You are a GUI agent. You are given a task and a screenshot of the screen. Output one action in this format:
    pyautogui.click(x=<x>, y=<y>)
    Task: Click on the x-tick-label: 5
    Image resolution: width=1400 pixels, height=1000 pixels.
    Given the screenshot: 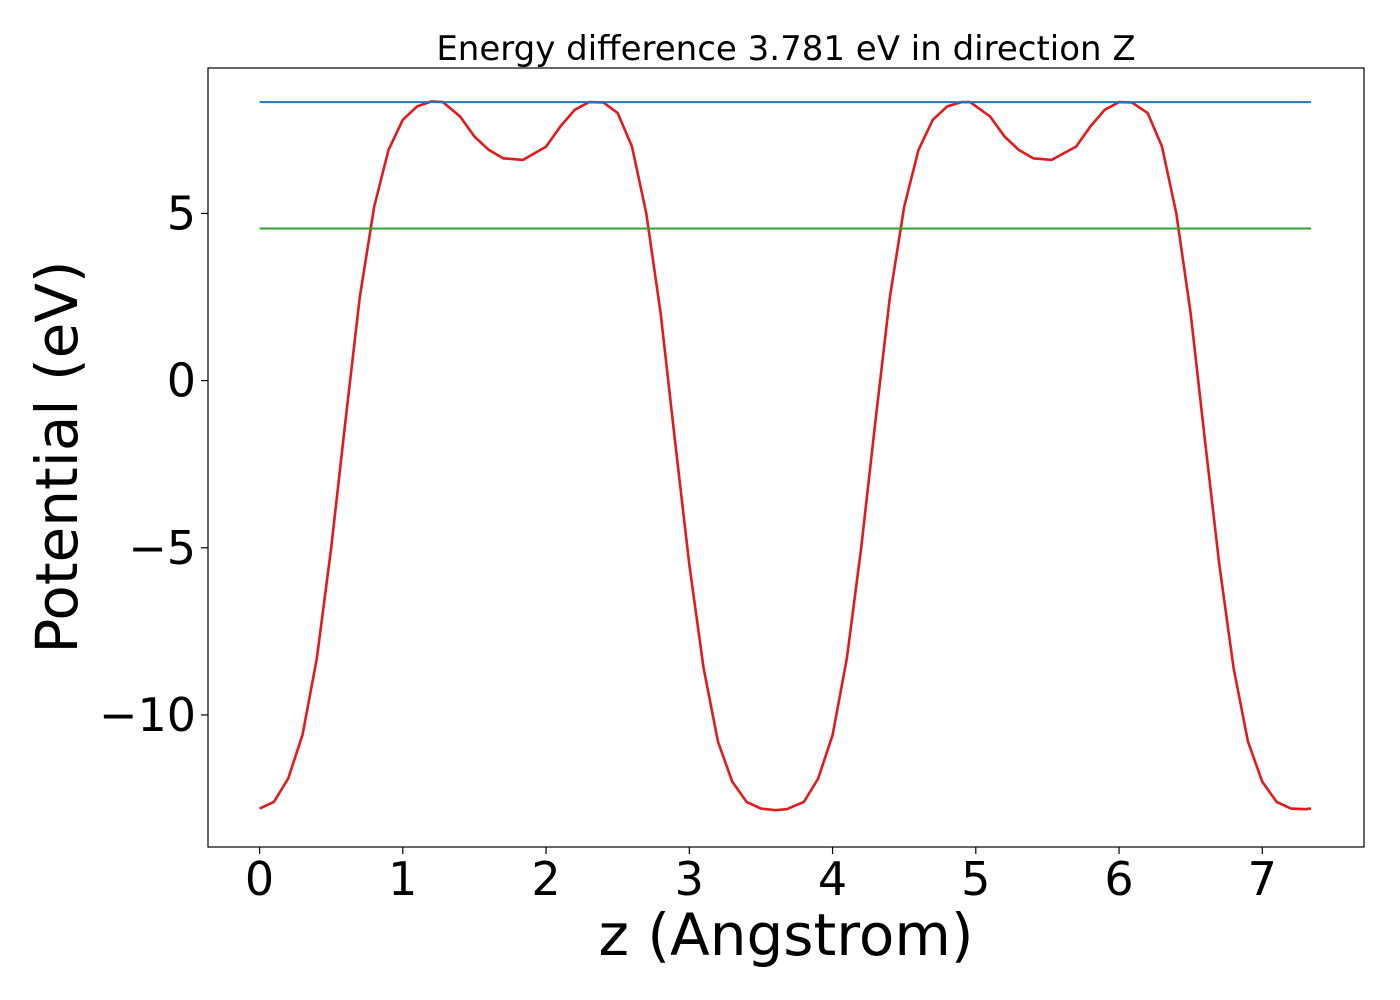 What is the action you would take?
    pyautogui.click(x=975, y=879)
    